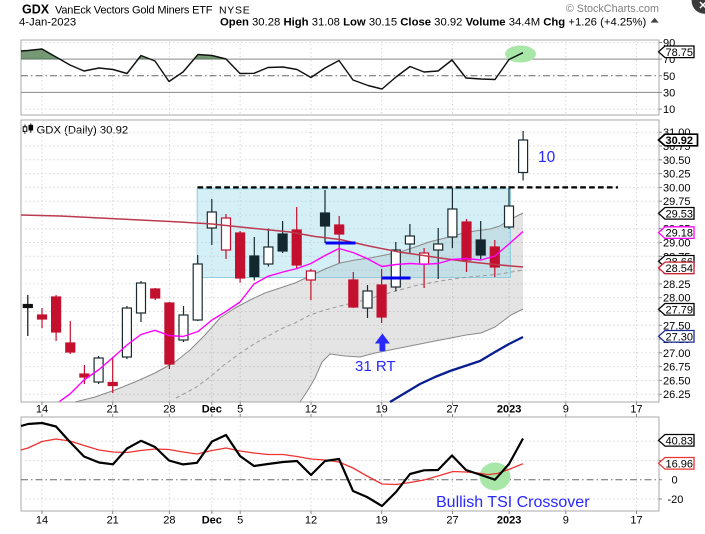 The width and height of the screenshot is (705, 534). Describe the element at coordinates (375, 366) in the screenshot. I see `svg-text: 31 RT` at that location.